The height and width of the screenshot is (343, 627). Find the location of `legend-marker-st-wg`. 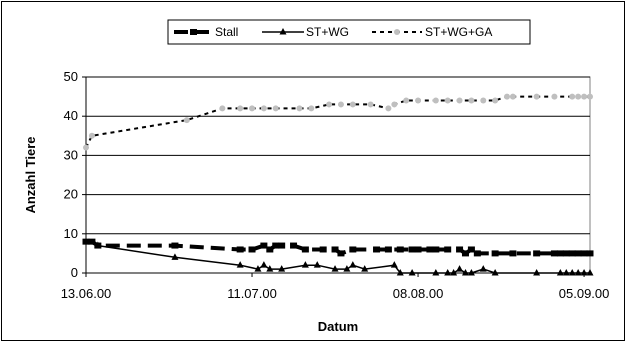

legend-marker-st-wg is located at coordinates (283, 31).